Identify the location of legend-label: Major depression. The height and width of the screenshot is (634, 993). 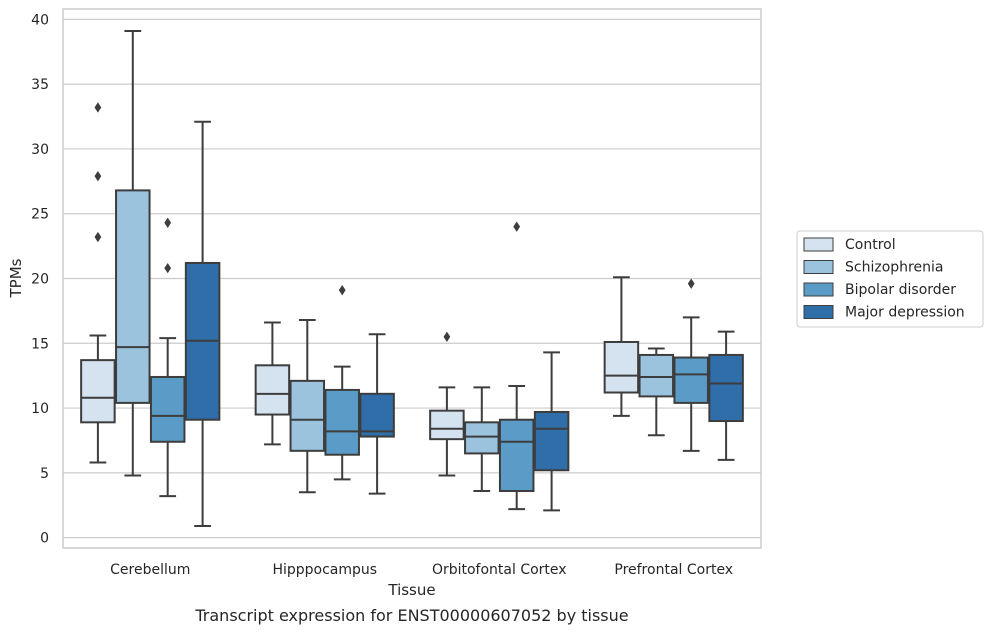
(905, 313).